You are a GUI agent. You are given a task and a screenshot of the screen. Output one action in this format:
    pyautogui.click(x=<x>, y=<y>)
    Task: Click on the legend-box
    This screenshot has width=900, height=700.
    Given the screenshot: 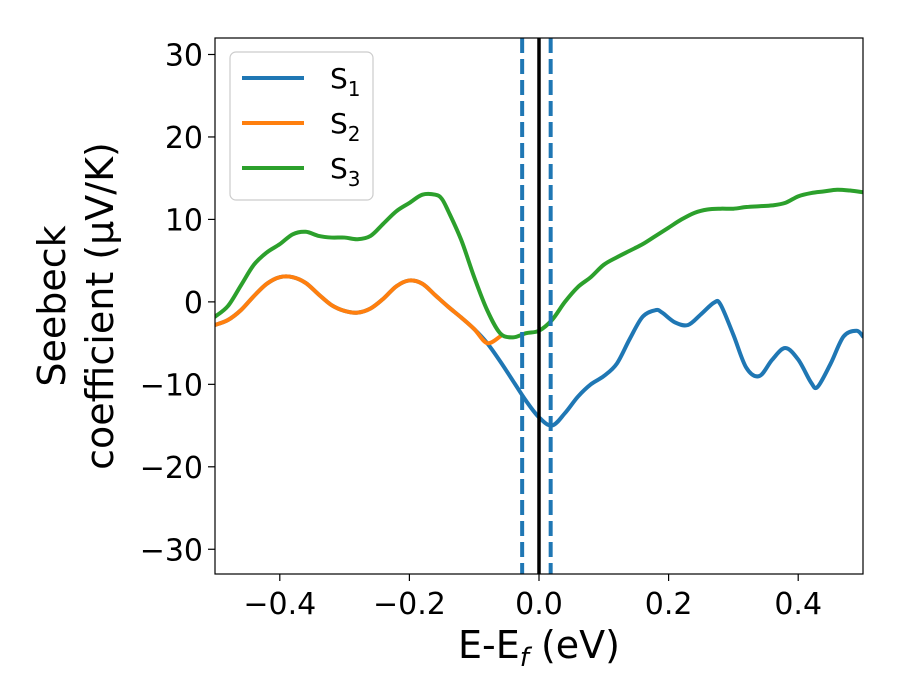 What is the action you would take?
    pyautogui.click(x=301, y=126)
    